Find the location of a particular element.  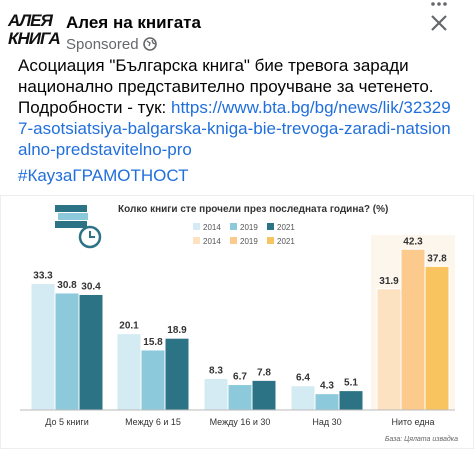

data-label: 18.9 is located at coordinates (177, 330).